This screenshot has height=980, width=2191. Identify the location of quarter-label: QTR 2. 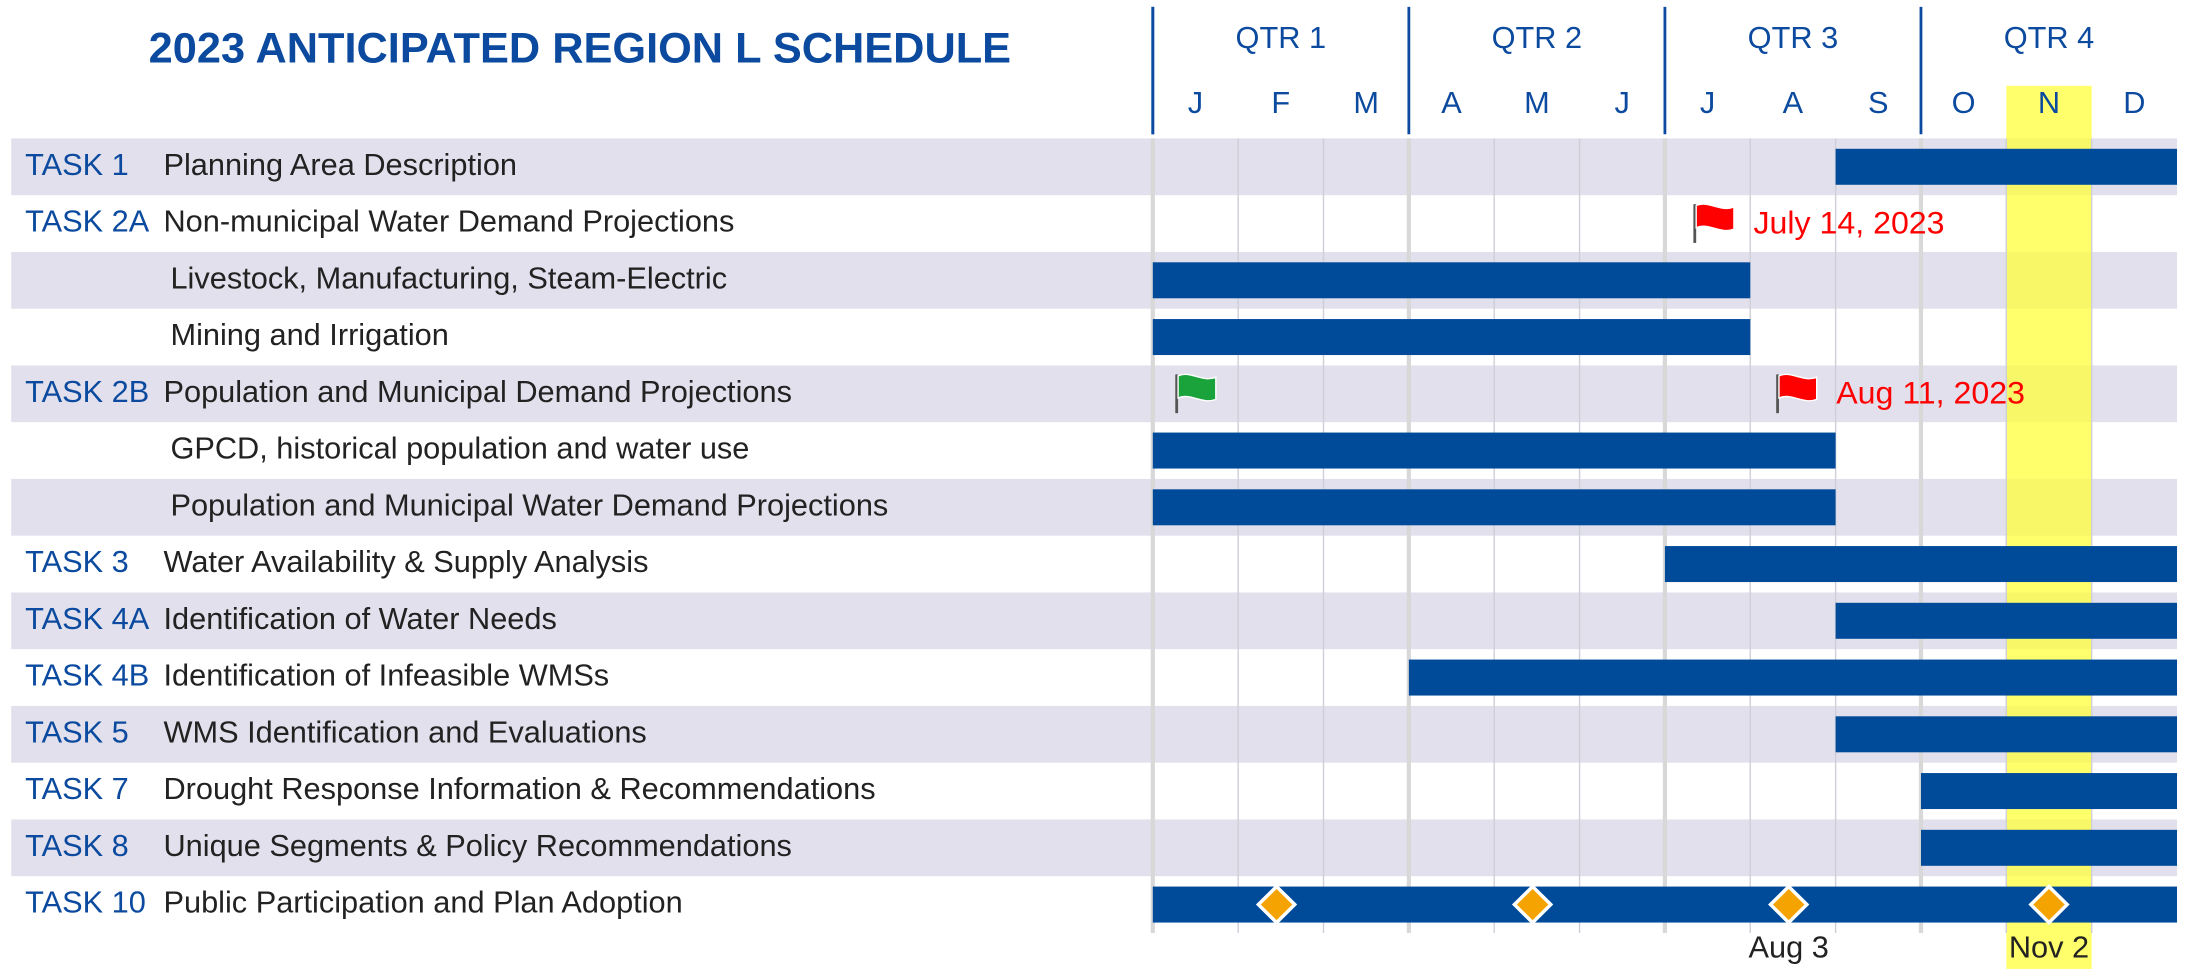
(1537, 38).